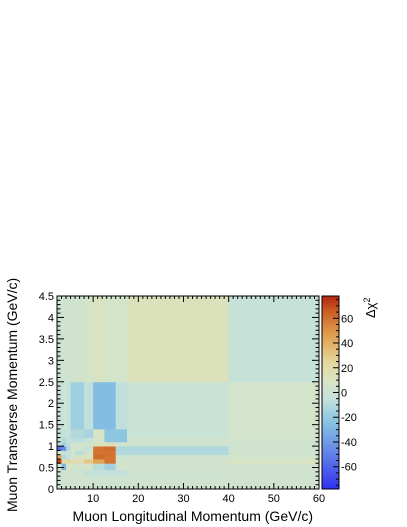  What do you see at coordinates (347, 344) in the screenshot?
I see `z-tick-label: 40` at bounding box center [347, 344].